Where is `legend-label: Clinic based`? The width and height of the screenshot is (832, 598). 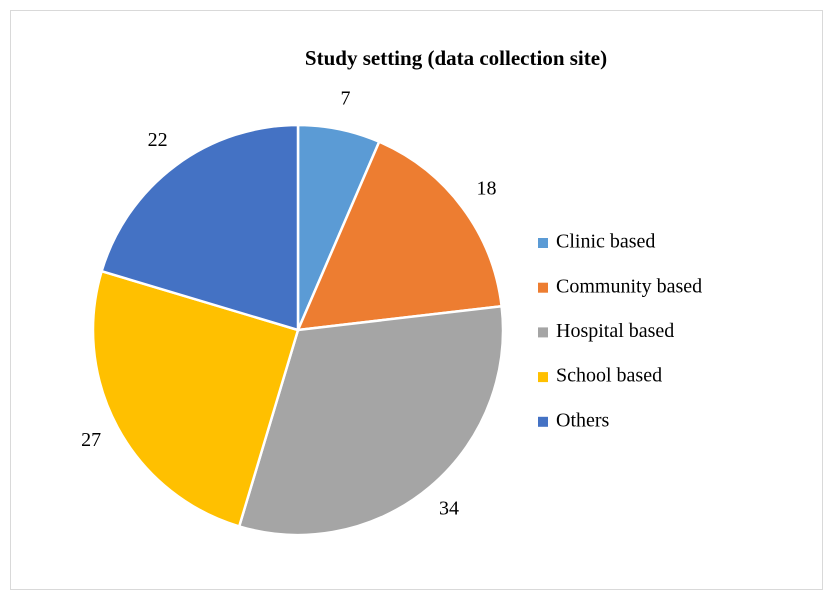 legend-label: Clinic based is located at coordinates (605, 242).